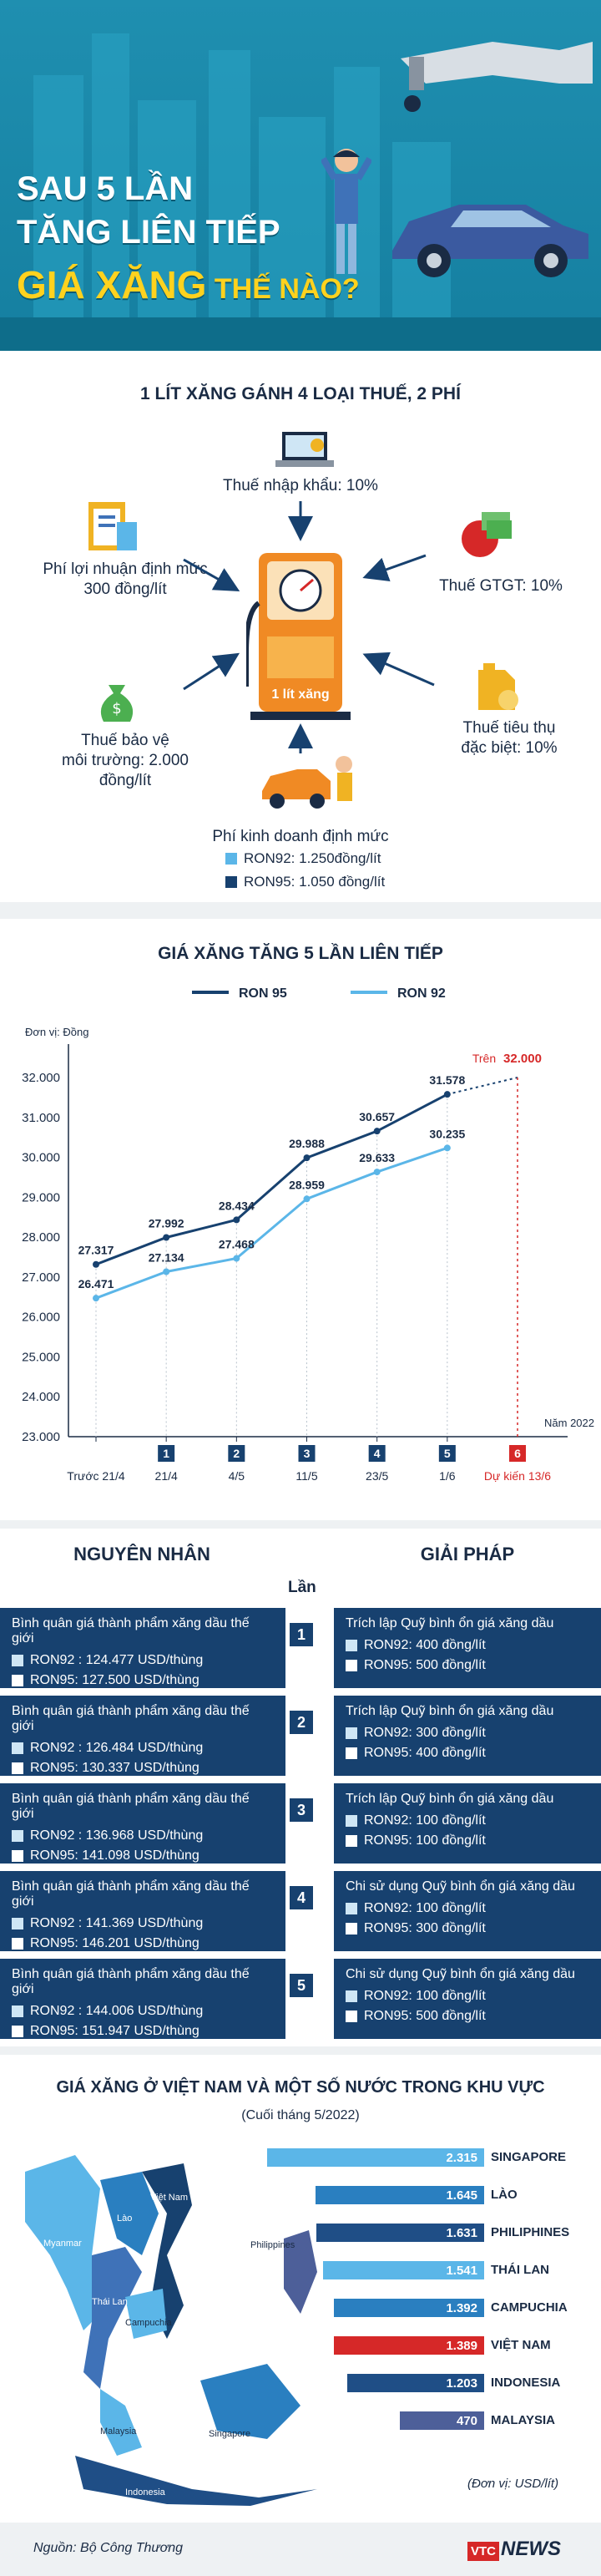  I want to click on solutions-head: GIẢI PHÁP, so click(467, 1554).